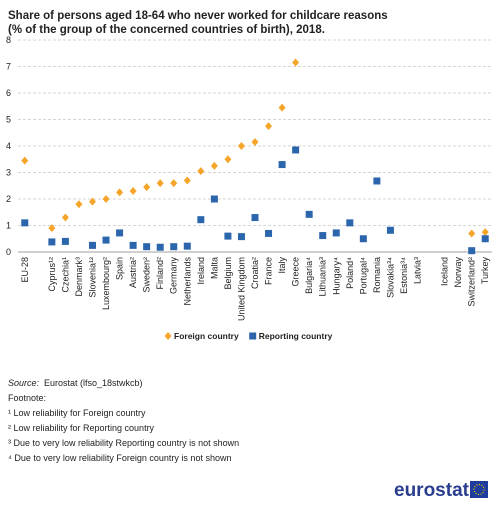 The width and height of the screenshot is (500, 509). I want to click on x-tick-label: Portugal⁴, so click(363, 276).